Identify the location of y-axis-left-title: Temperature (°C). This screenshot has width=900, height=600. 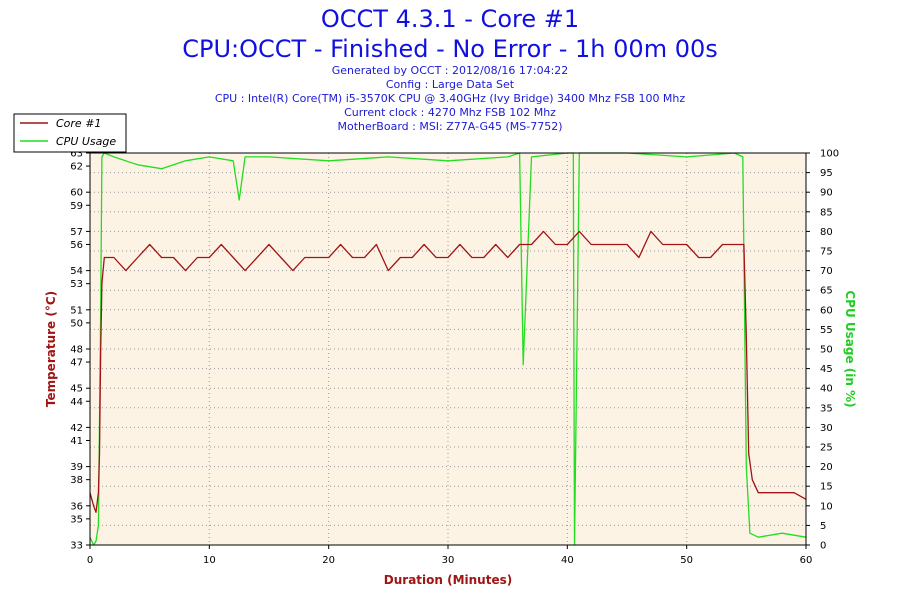
(51, 349).